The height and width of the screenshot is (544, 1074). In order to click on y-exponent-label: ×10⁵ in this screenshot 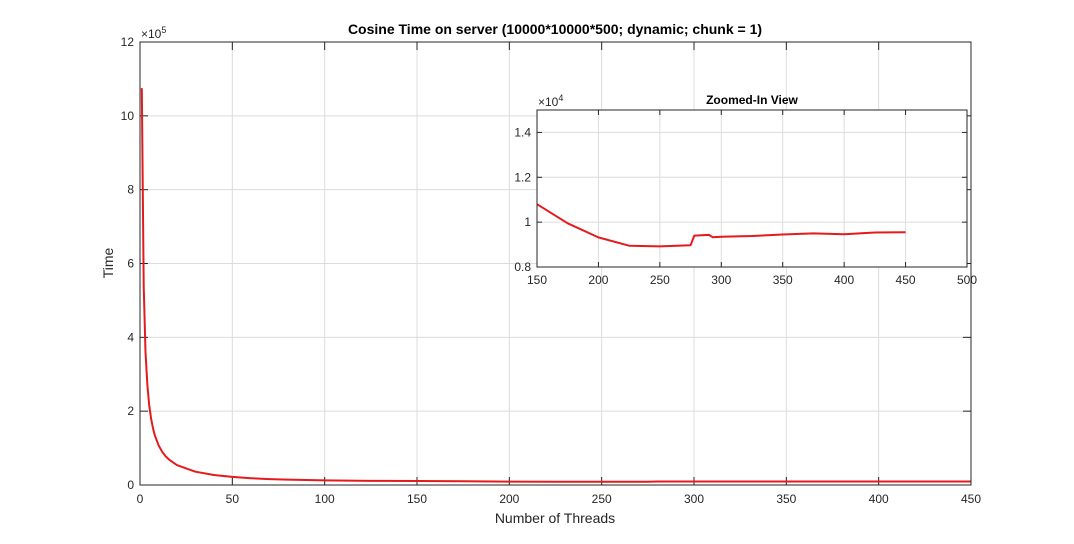, I will do `click(153, 33)`.